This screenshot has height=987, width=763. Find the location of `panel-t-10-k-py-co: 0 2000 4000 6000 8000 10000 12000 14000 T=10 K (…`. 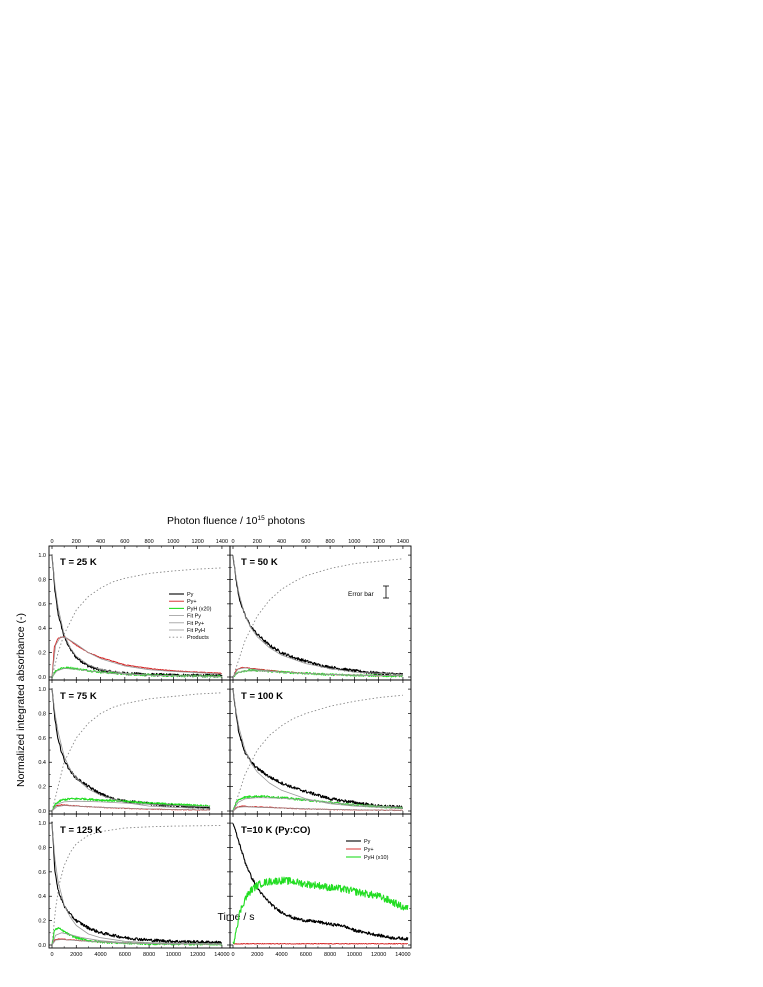

panel-t-10-k-py-co: 0 2000 4000 6000 8000 10000 12000 14000 T=10 K (… is located at coordinates (320, 885).